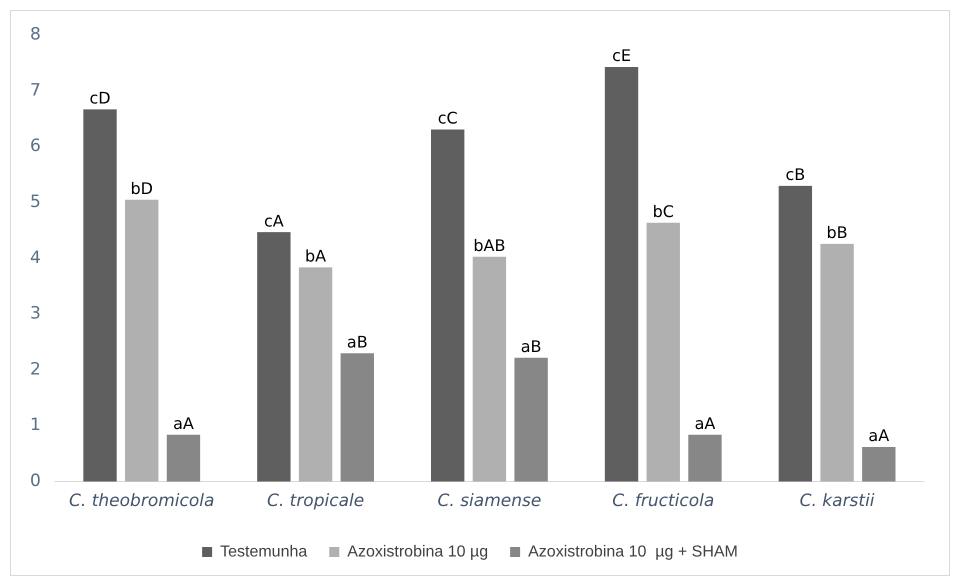 Image resolution: width=958 pixels, height=582 pixels. I want to click on y-tick-label: 1, so click(35, 425).